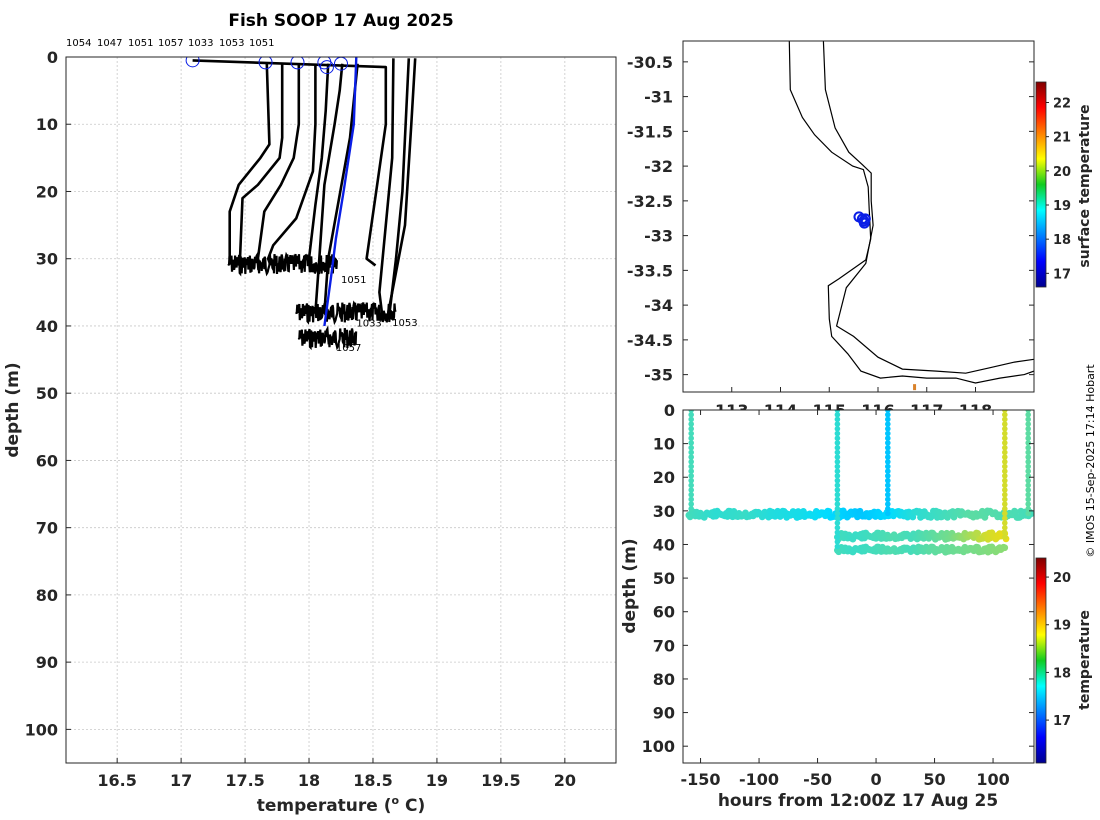  What do you see at coordinates (116, 780) in the screenshot?
I see `profiles-xtick-label: 16.5` at bounding box center [116, 780].